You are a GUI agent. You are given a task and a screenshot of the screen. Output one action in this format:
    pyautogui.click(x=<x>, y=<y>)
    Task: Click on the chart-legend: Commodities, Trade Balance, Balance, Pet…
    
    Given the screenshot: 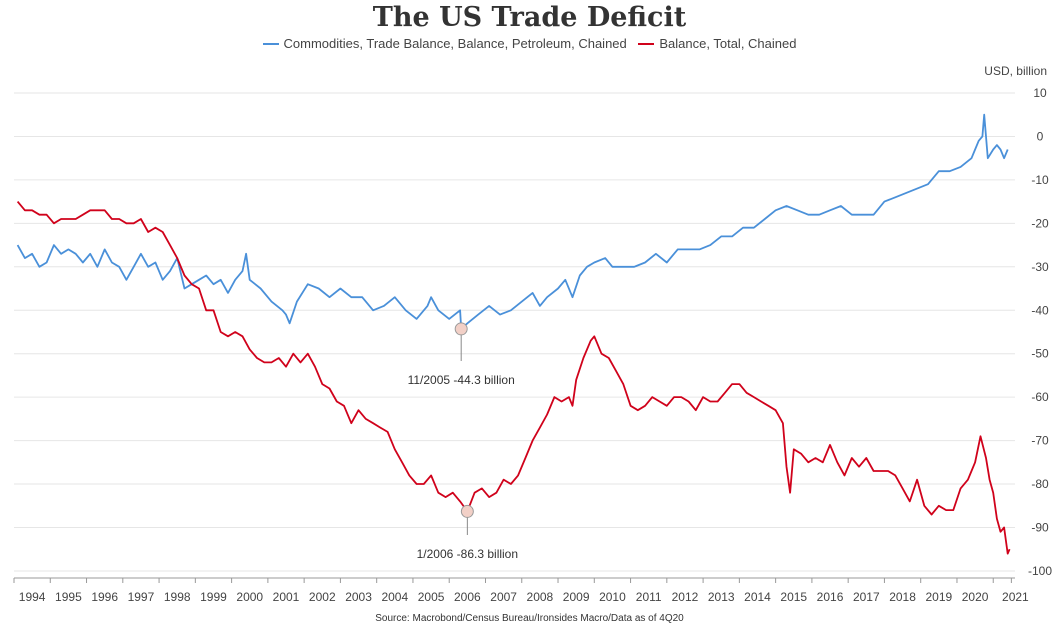 What is the action you would take?
    pyautogui.click(x=529, y=43)
    